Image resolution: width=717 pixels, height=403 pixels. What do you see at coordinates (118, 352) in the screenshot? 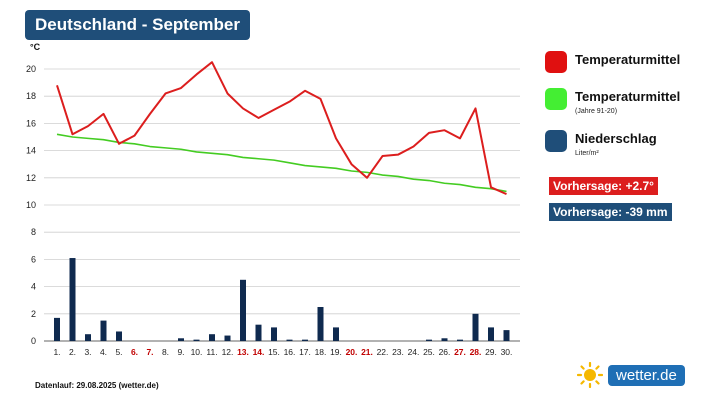
I see `x-tick-label: 5.` at bounding box center [118, 352].